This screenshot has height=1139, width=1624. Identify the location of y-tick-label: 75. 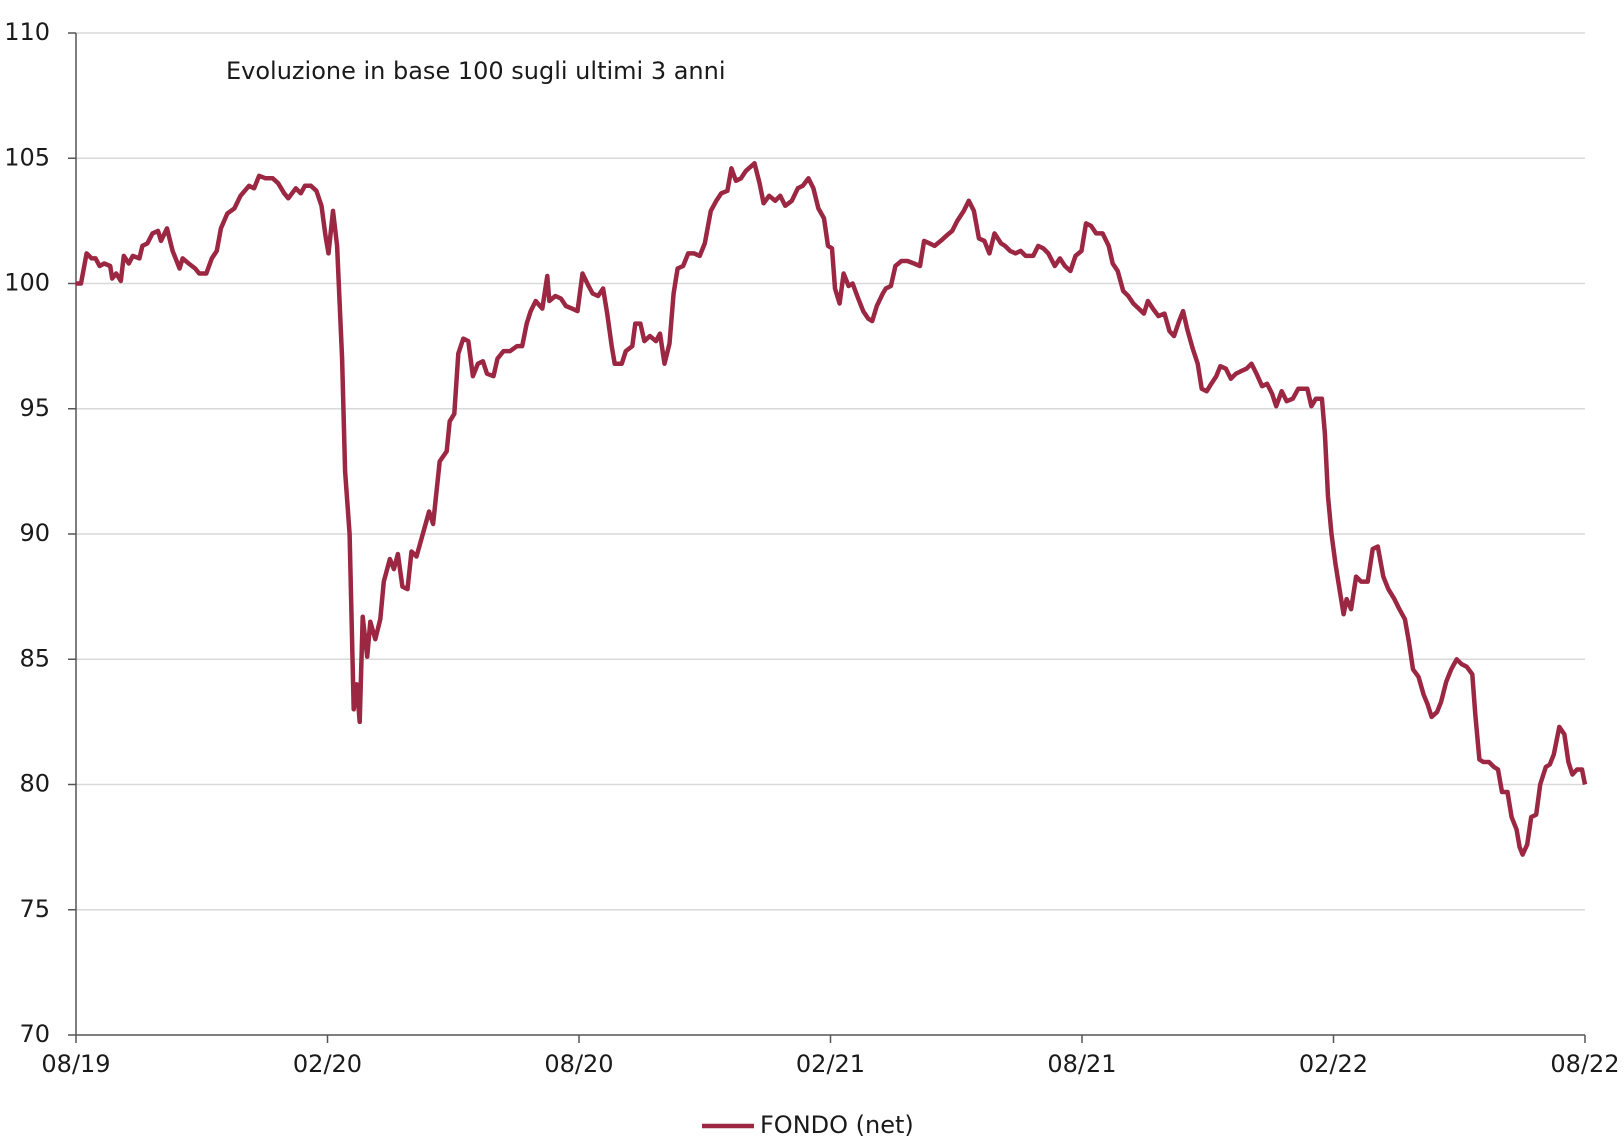
(34, 909).